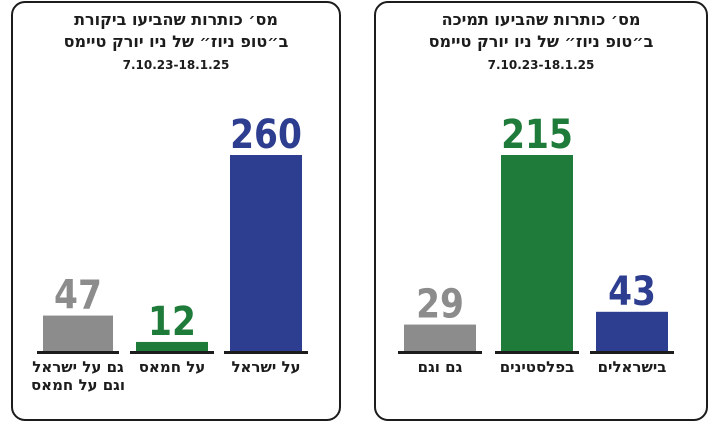 This screenshot has height=421, width=711. Describe the element at coordinates (78, 367) in the screenshot. I see `category-label: גם על ישראל` at that location.